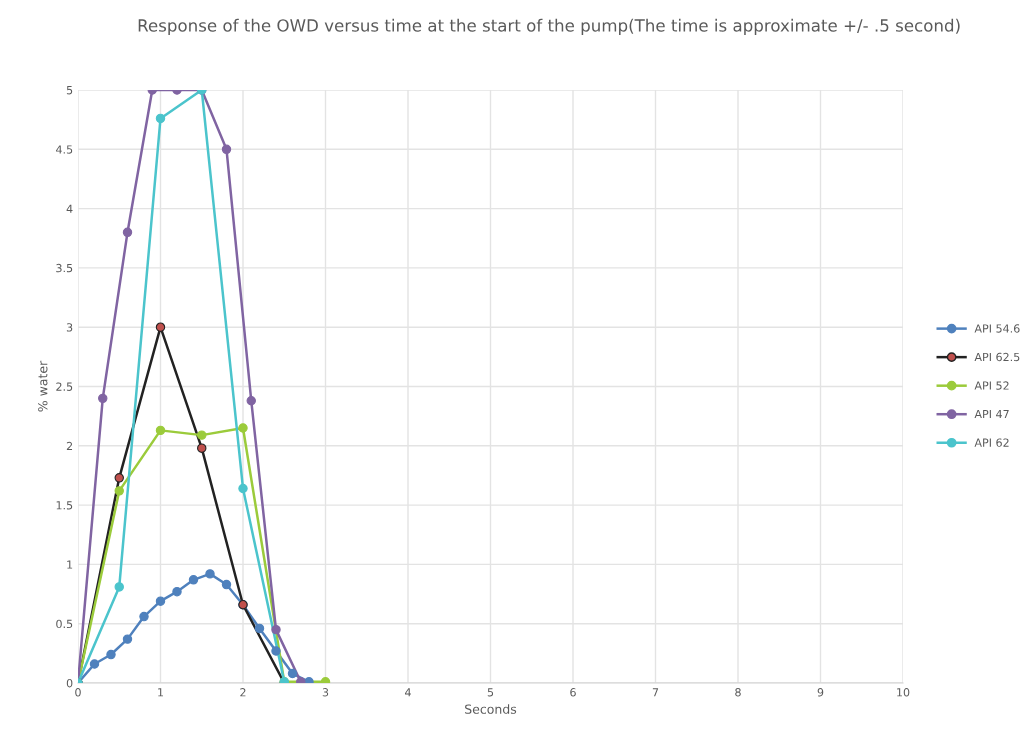 This screenshot has width=1036, height=754. What do you see at coordinates (903, 692) in the screenshot?
I see `x-tick-label: 10` at bounding box center [903, 692].